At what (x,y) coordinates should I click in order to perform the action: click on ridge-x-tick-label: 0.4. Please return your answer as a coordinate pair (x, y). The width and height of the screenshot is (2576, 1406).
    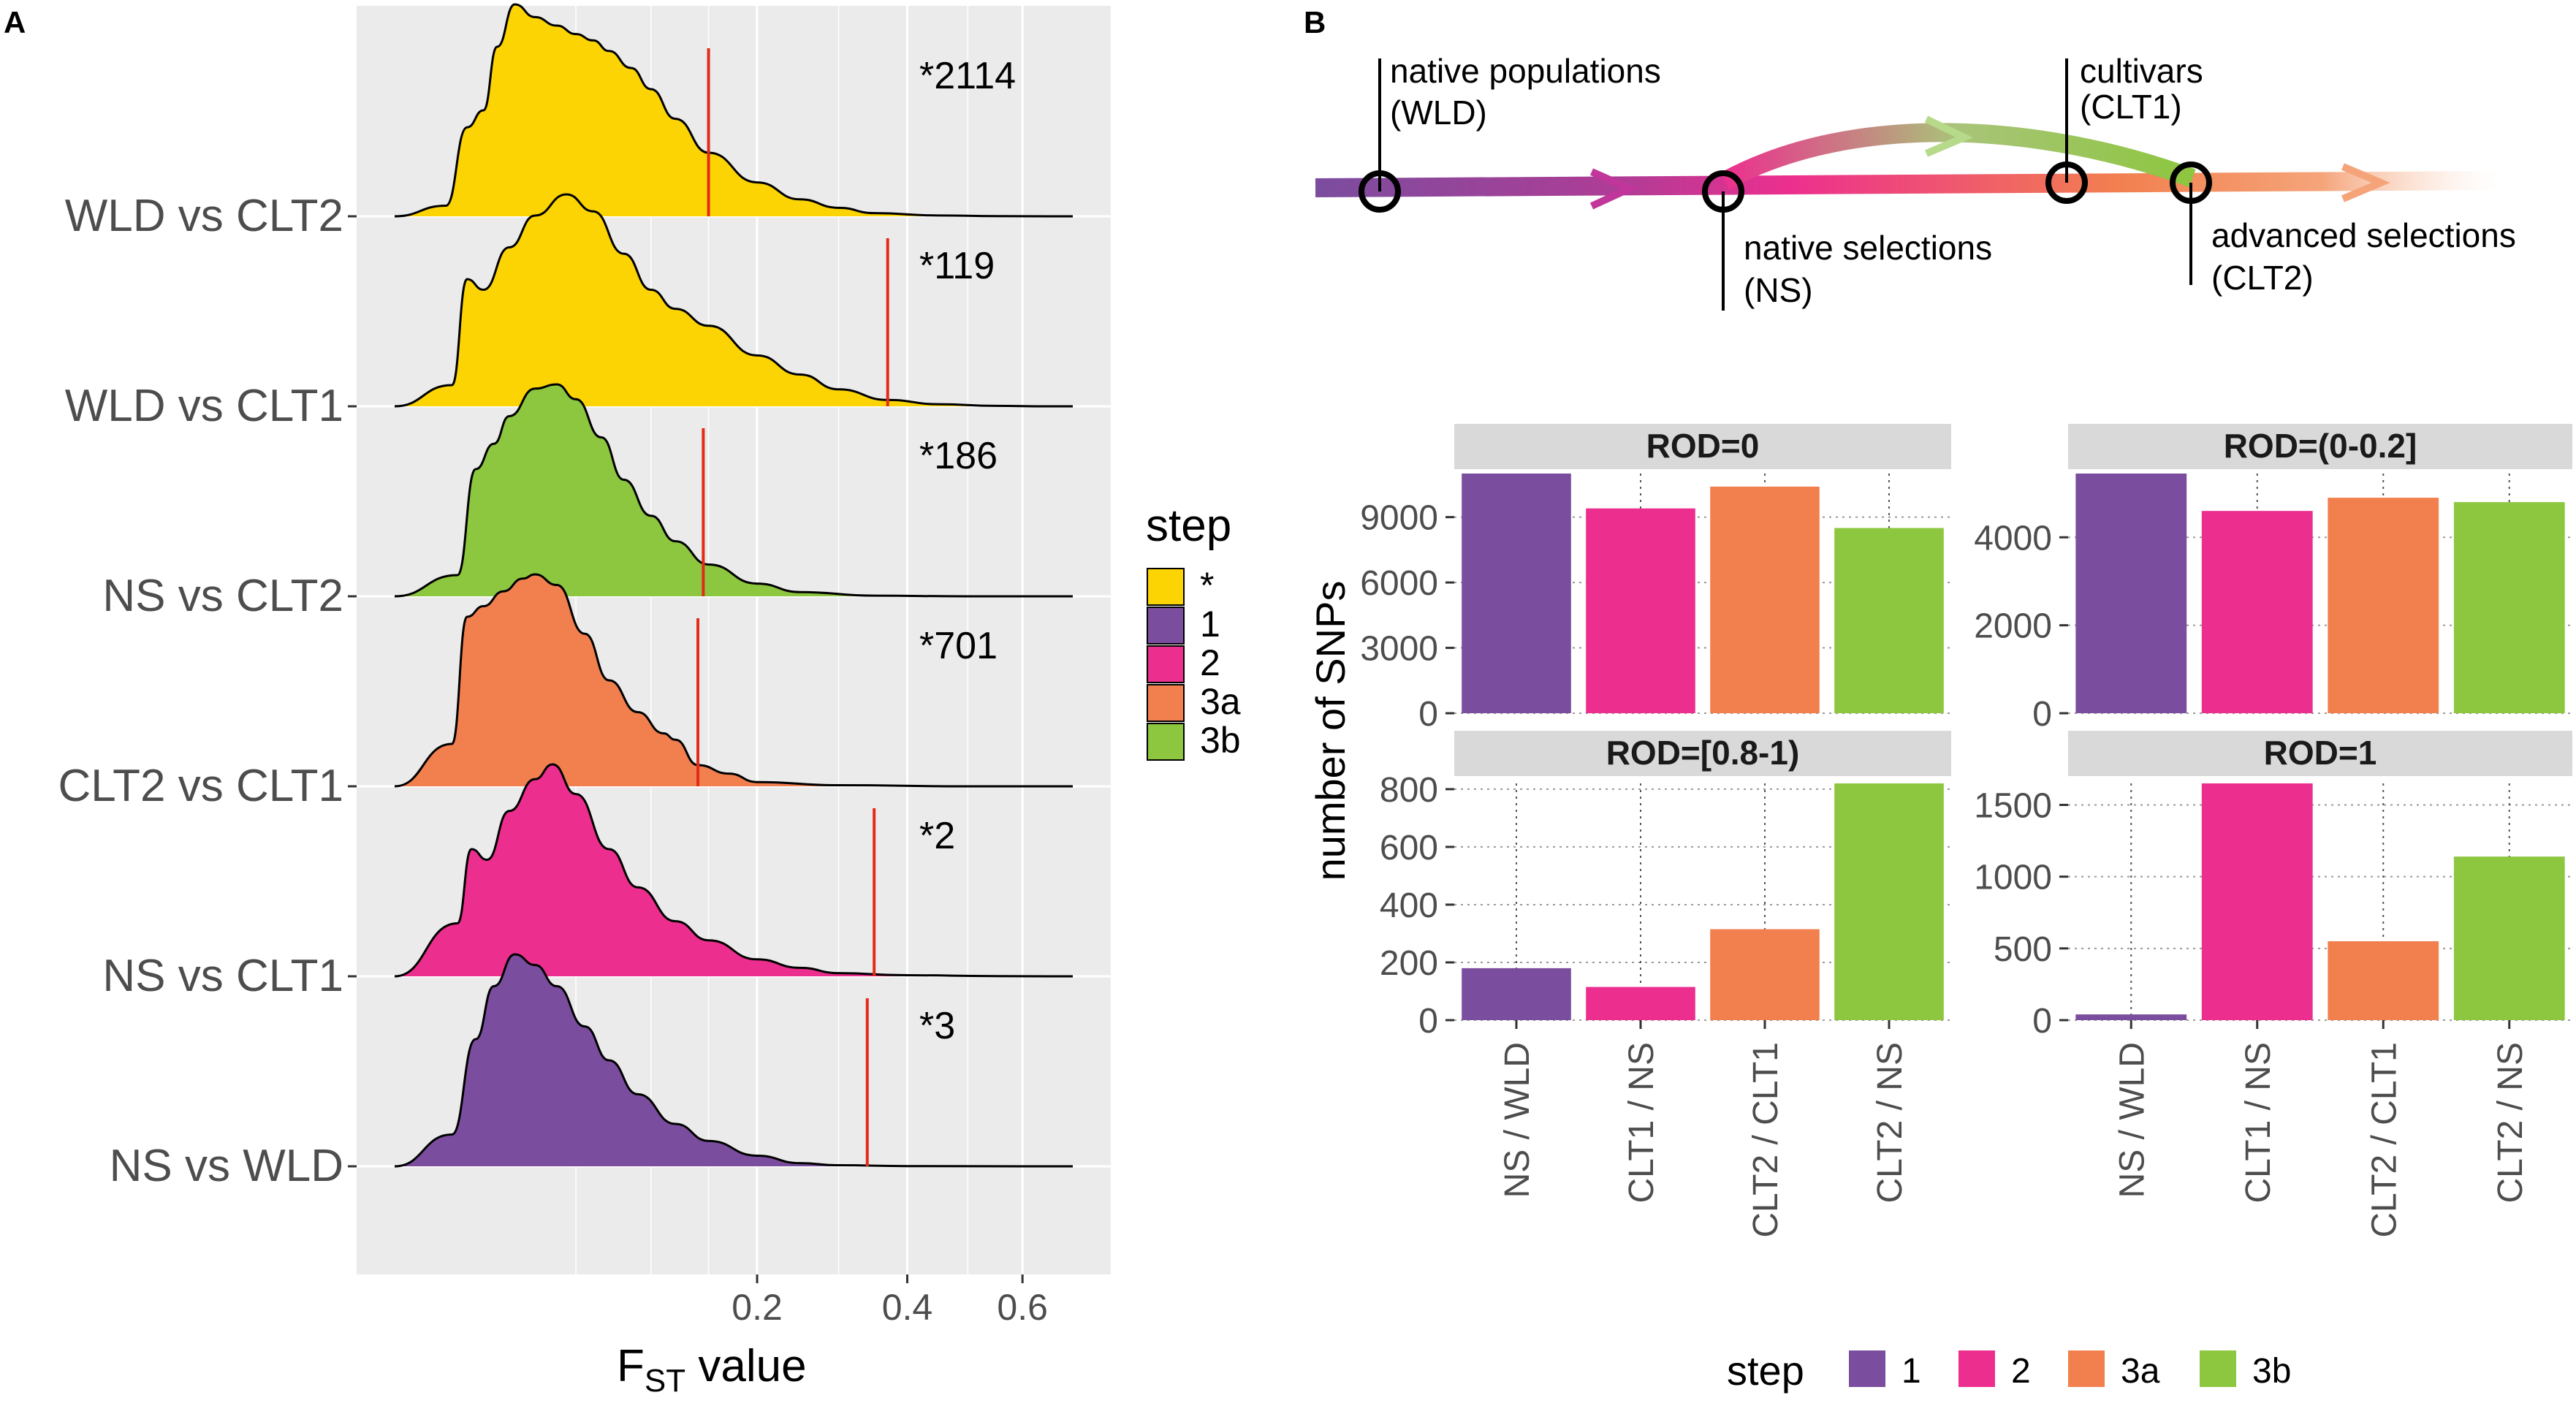
    Looking at the image, I should click on (908, 1307).